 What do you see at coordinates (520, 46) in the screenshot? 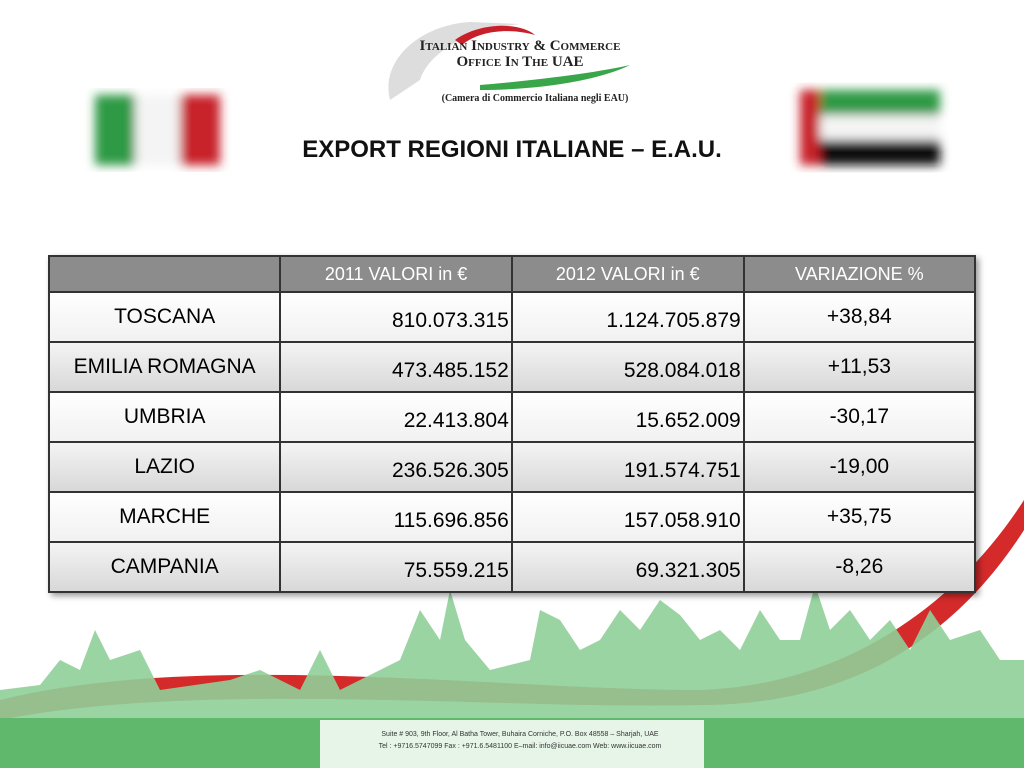
I see `logo-line: Italian Industry & Commerce` at bounding box center [520, 46].